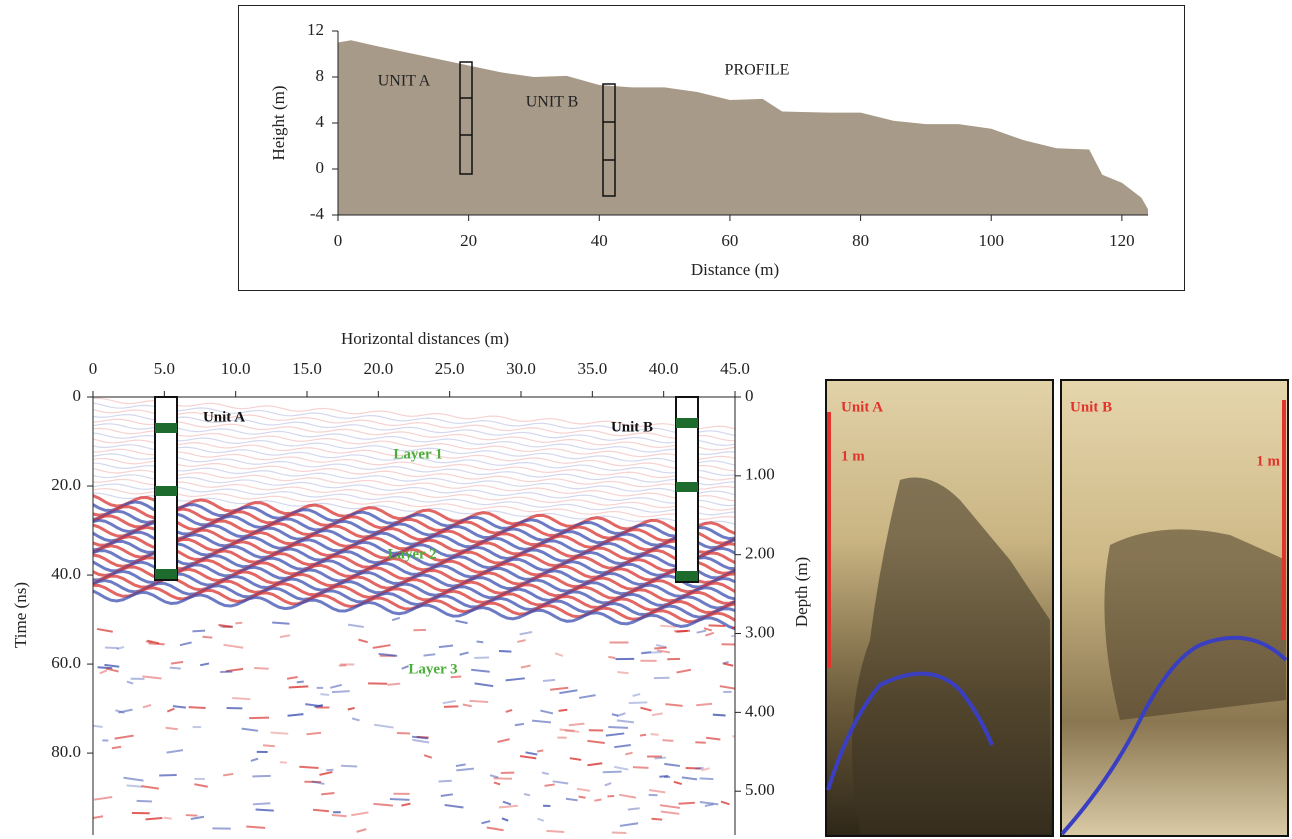 The width and height of the screenshot is (1292, 839). Describe the element at coordinates (664, 368) in the screenshot. I see `x-tick-label: 40.0` at that location.